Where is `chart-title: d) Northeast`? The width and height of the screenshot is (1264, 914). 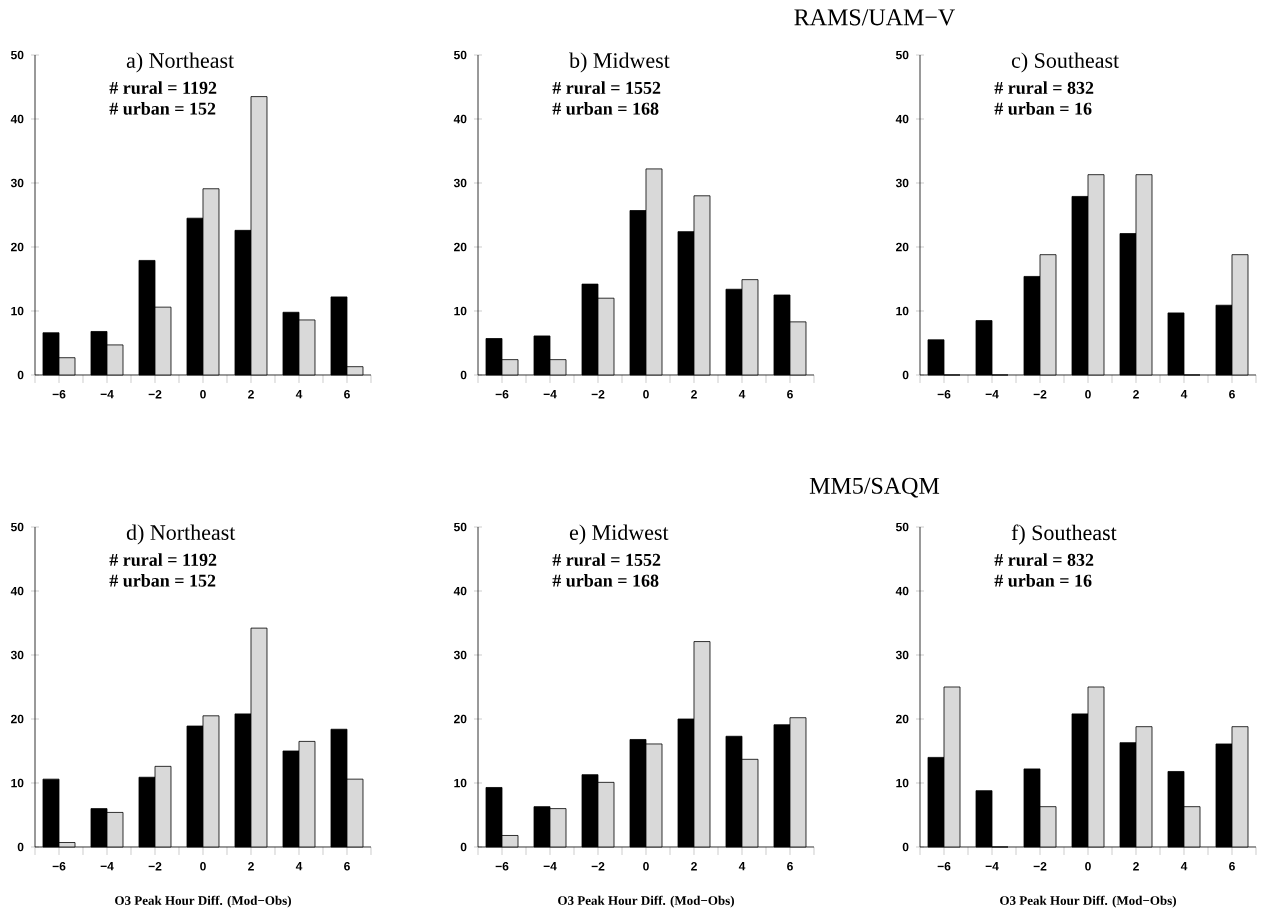 chart-title: d) Northeast is located at coordinates (181, 534).